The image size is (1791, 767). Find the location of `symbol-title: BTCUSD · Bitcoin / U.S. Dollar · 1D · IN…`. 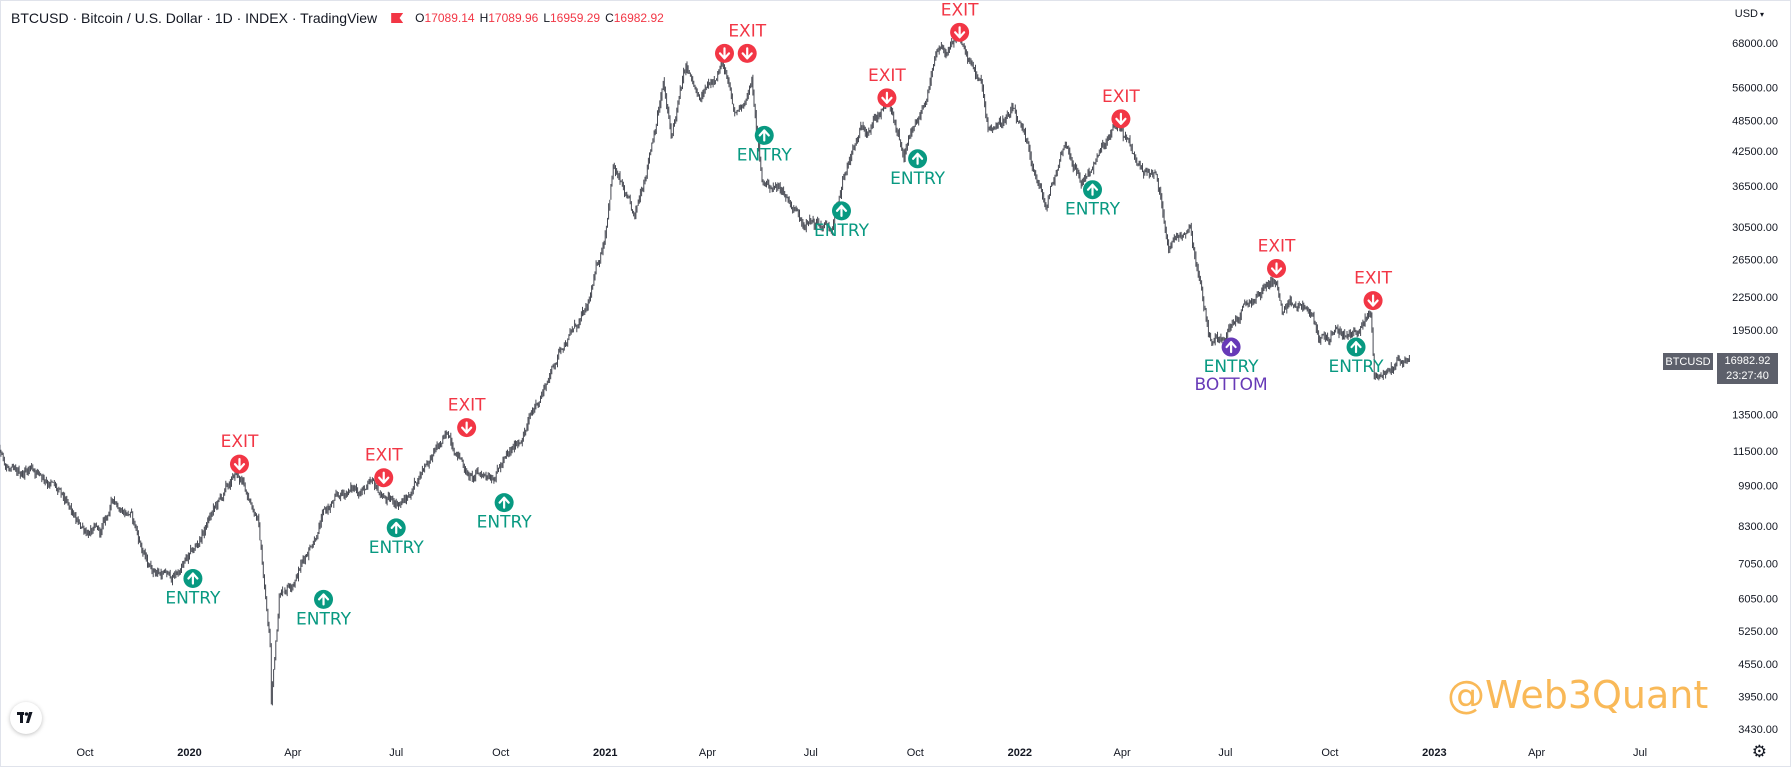

symbol-title: BTCUSD · Bitcoin / U.S. Dollar · 1D · IN… is located at coordinates (194, 18).